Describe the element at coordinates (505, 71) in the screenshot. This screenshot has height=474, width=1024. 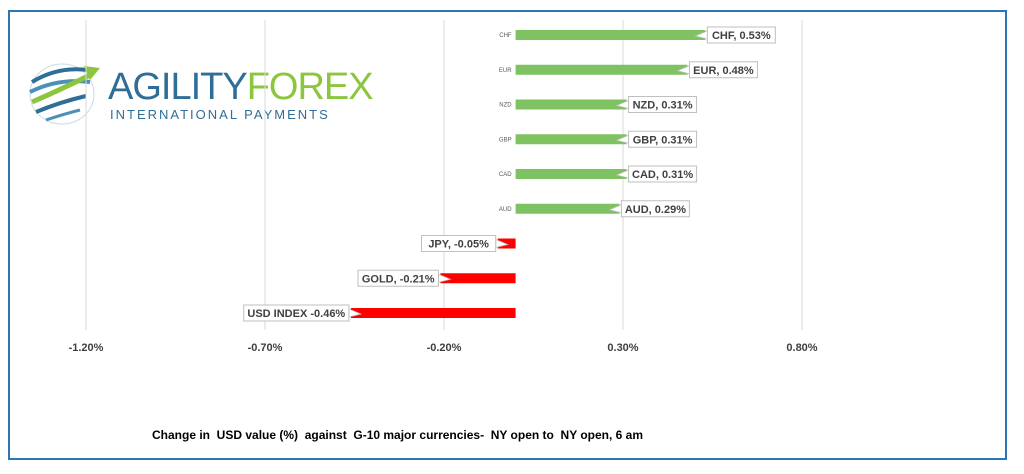
I see `category-label: EUR` at that location.